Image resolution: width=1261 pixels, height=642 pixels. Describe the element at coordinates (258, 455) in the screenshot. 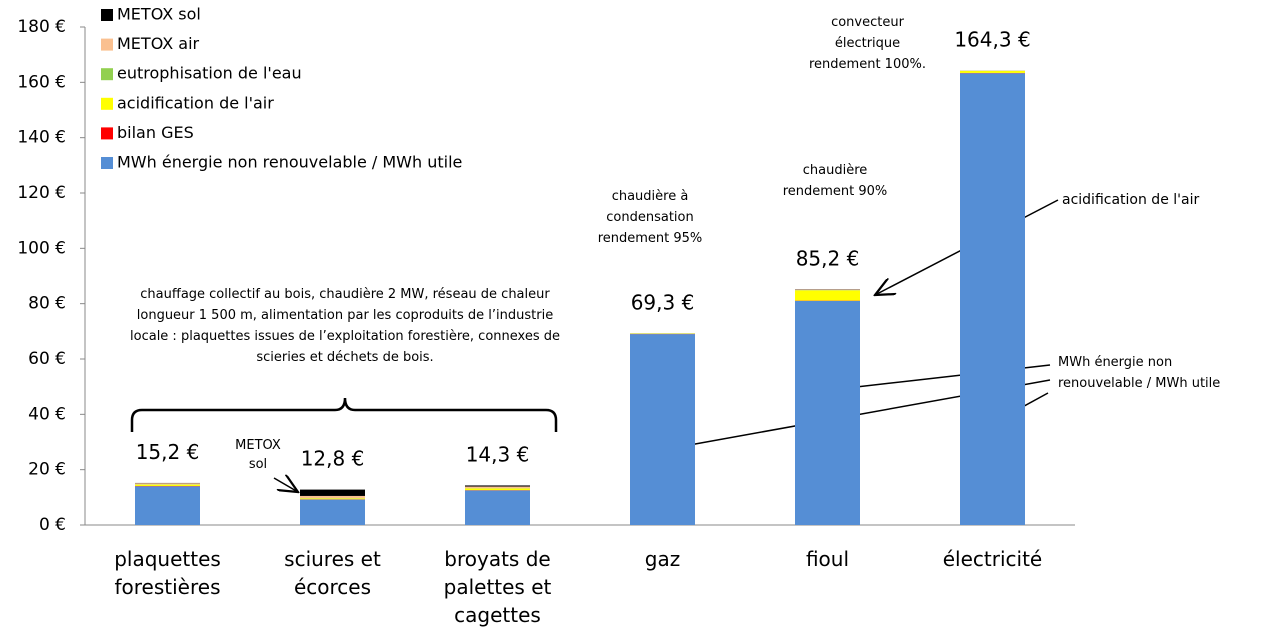

I see `annotation: METOX sol` at that location.